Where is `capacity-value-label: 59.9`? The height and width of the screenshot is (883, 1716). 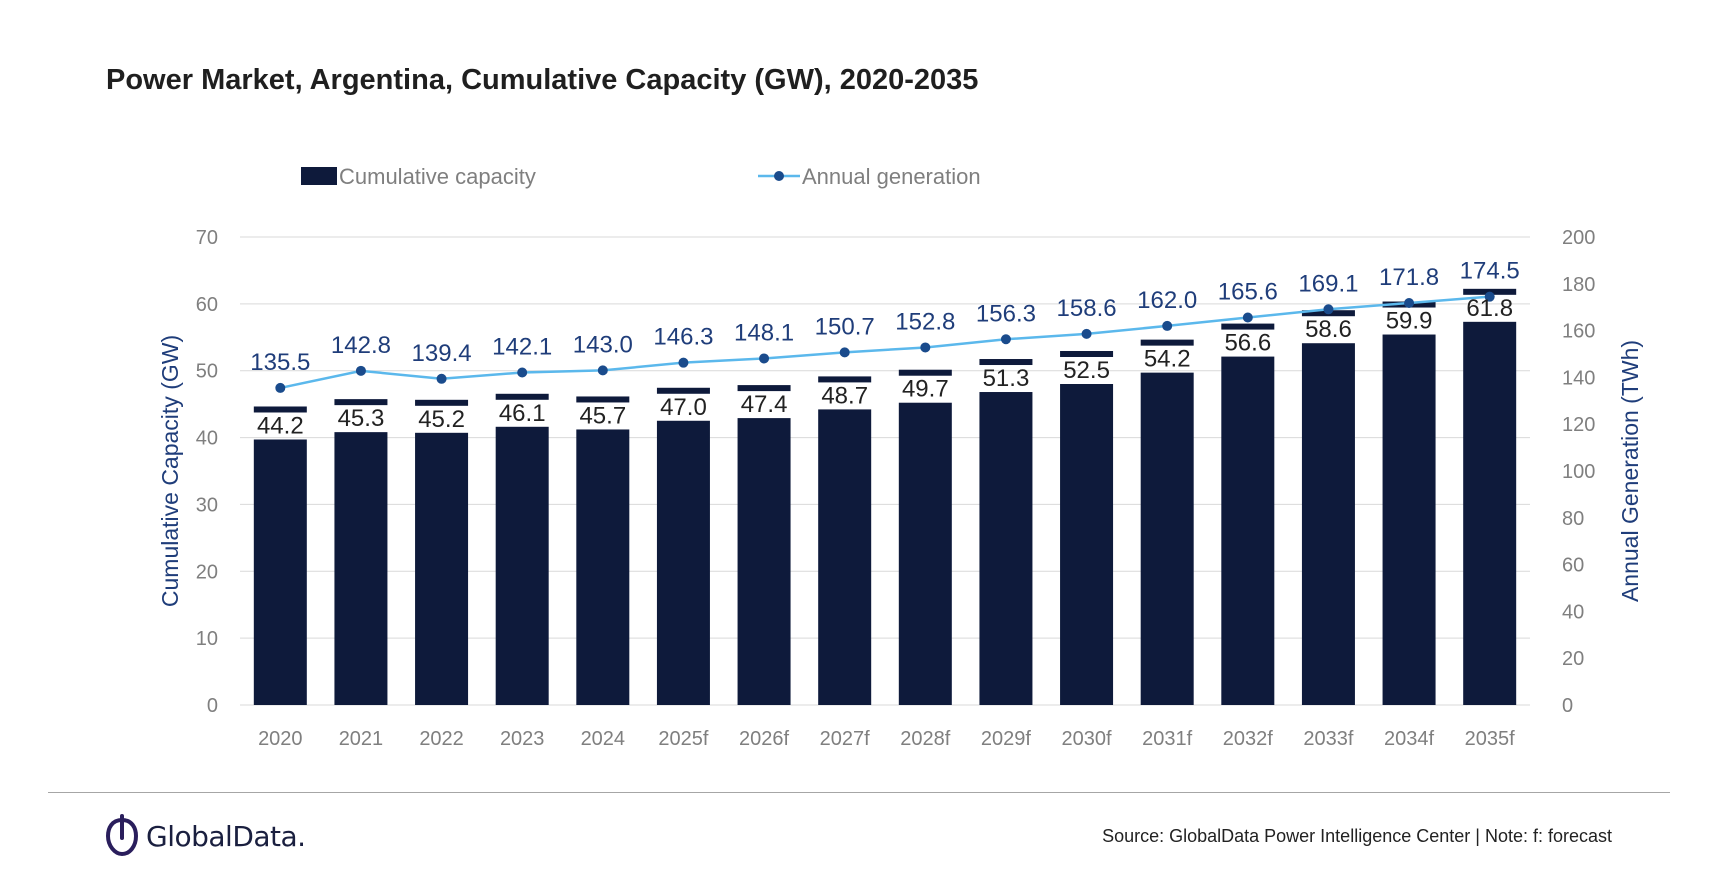
capacity-value-label: 59.9 is located at coordinates (1409, 321).